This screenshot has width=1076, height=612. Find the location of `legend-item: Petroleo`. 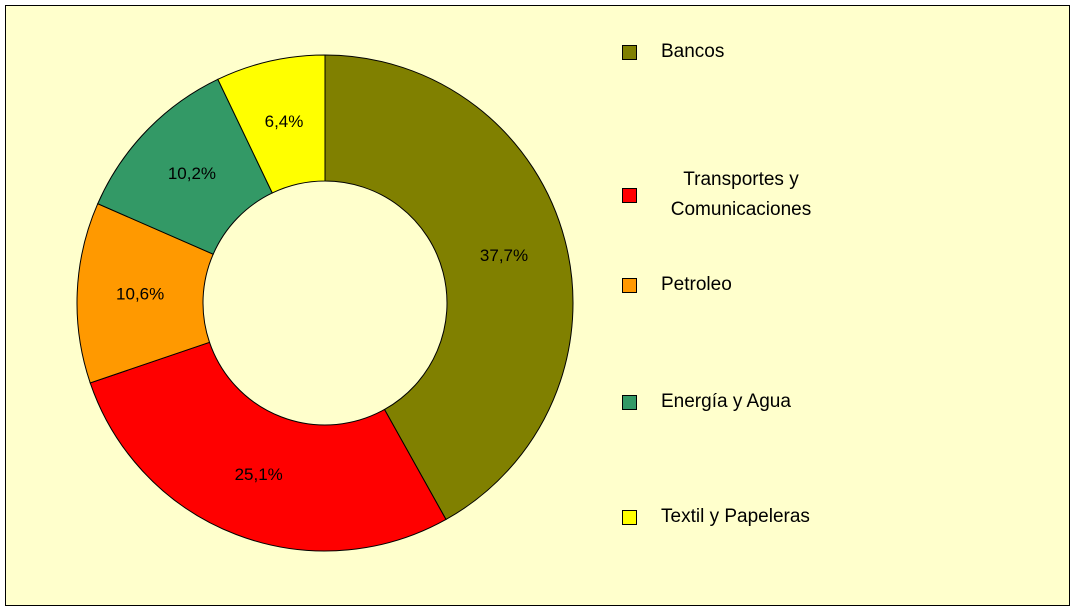

legend-item: Petroleo is located at coordinates (731, 285).